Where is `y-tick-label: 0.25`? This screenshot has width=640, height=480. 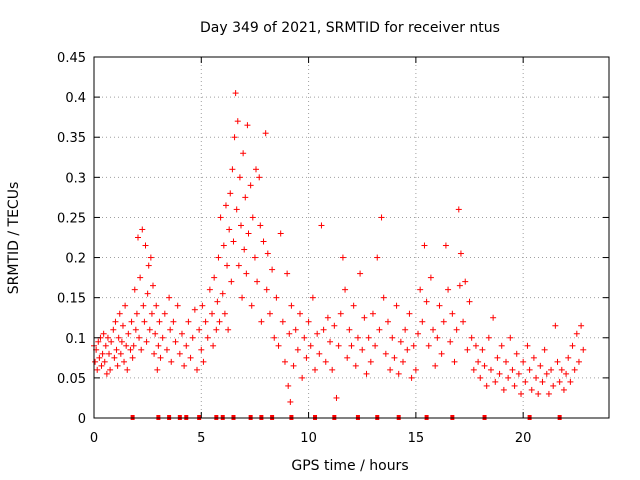
y-tick-label: 0.25 is located at coordinates (71, 218).